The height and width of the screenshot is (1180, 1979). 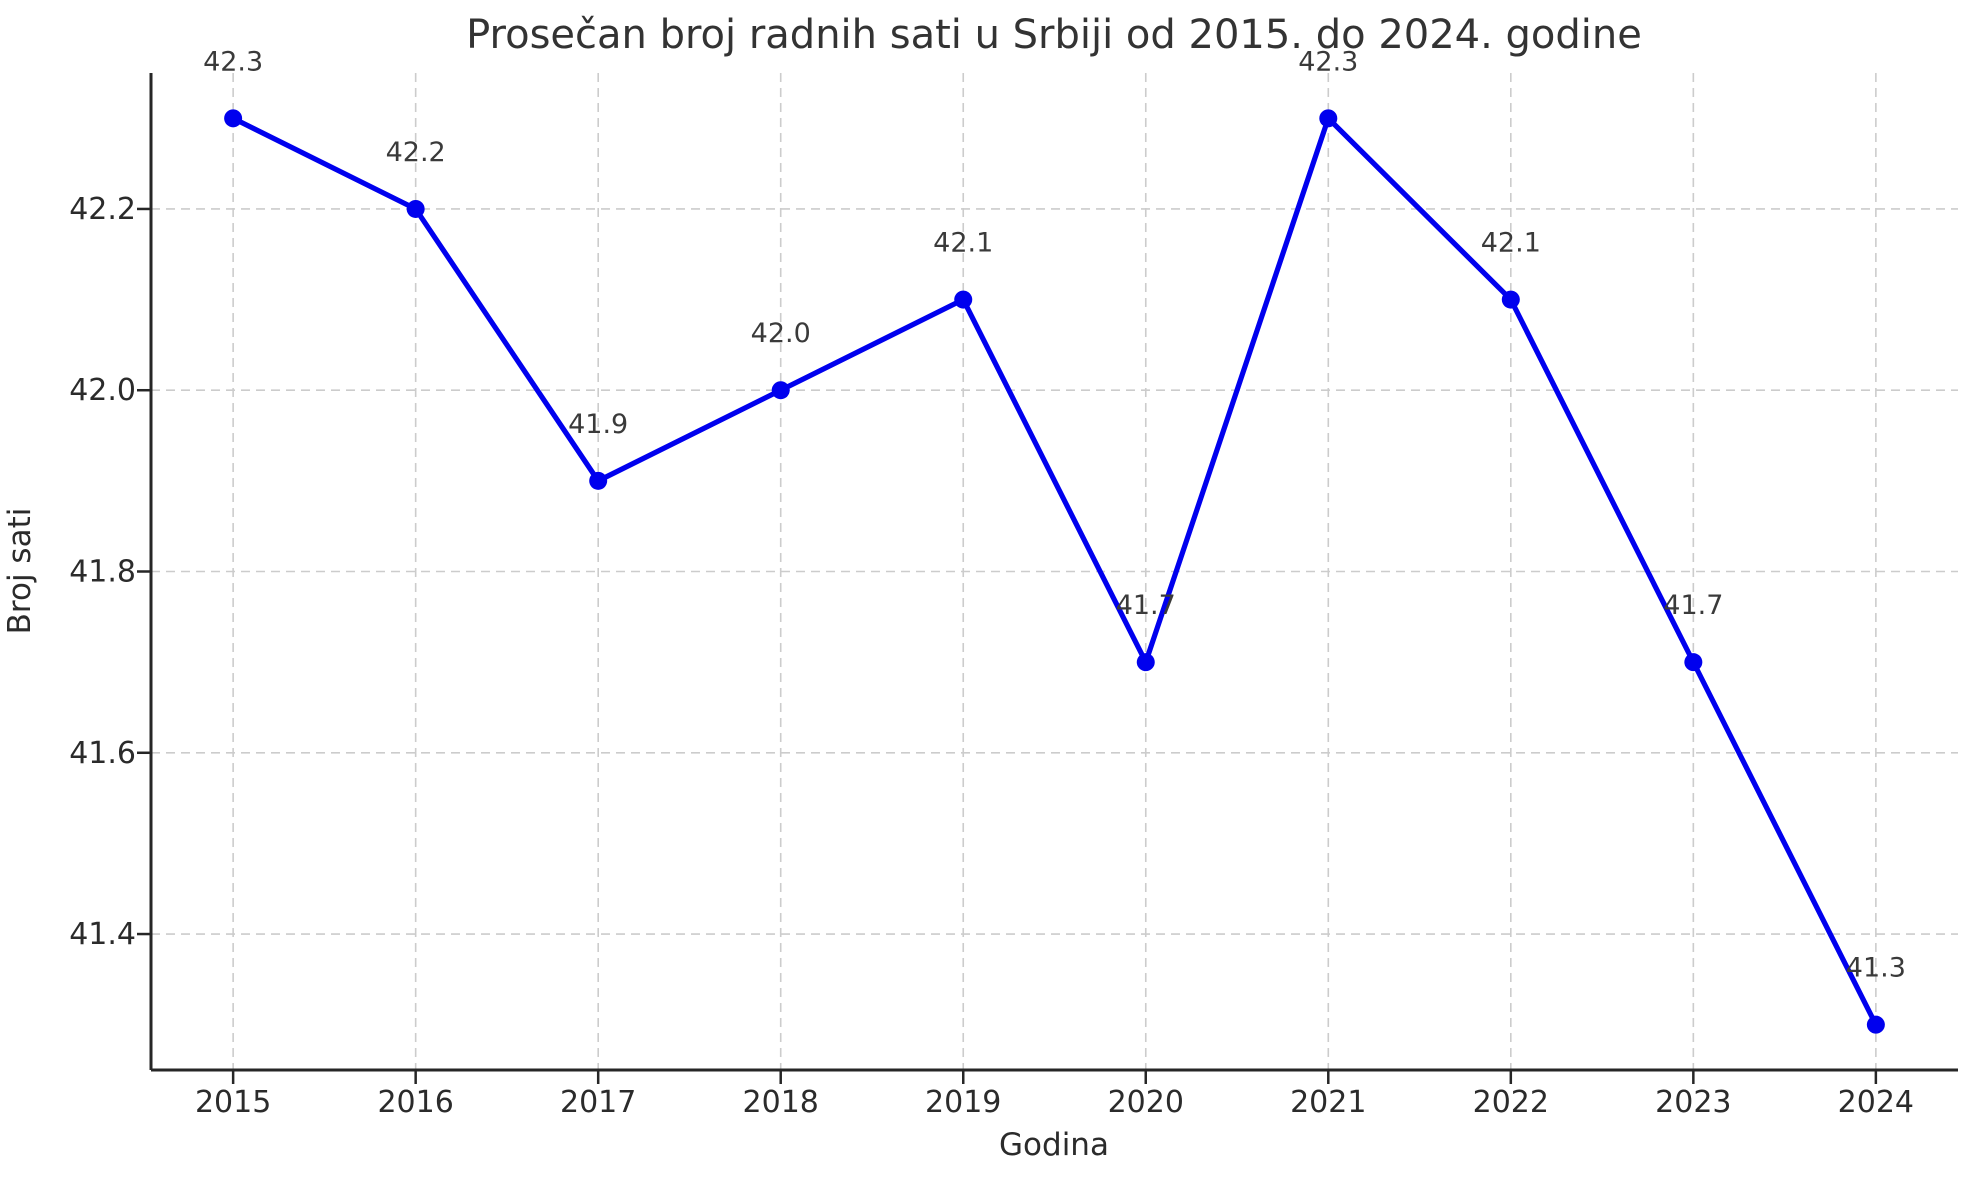 I want to click on x-tick-label: 2020, so click(x=1146, y=1102).